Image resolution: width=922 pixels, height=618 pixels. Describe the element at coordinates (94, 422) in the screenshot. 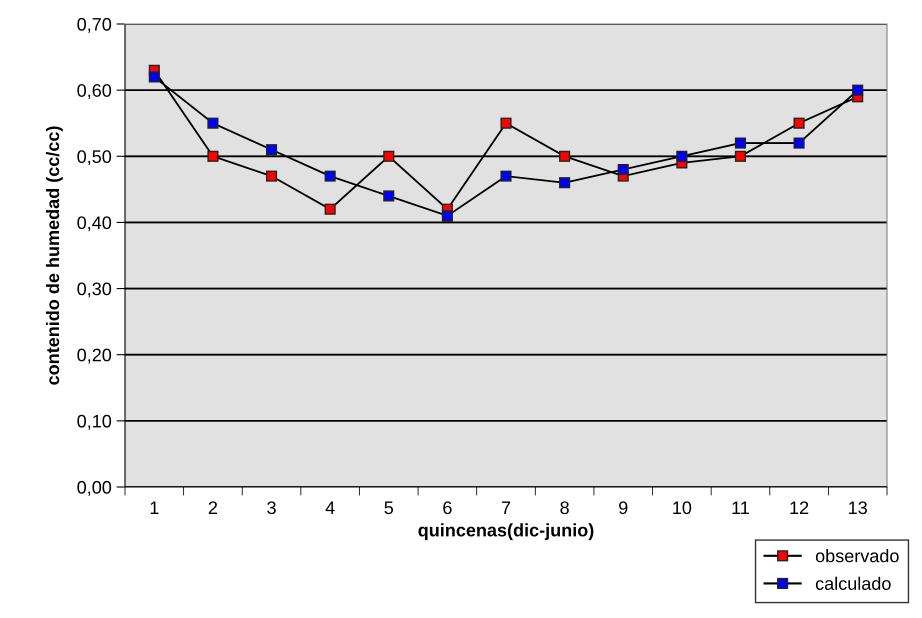

I see `y-tick-label: 0,10` at that location.